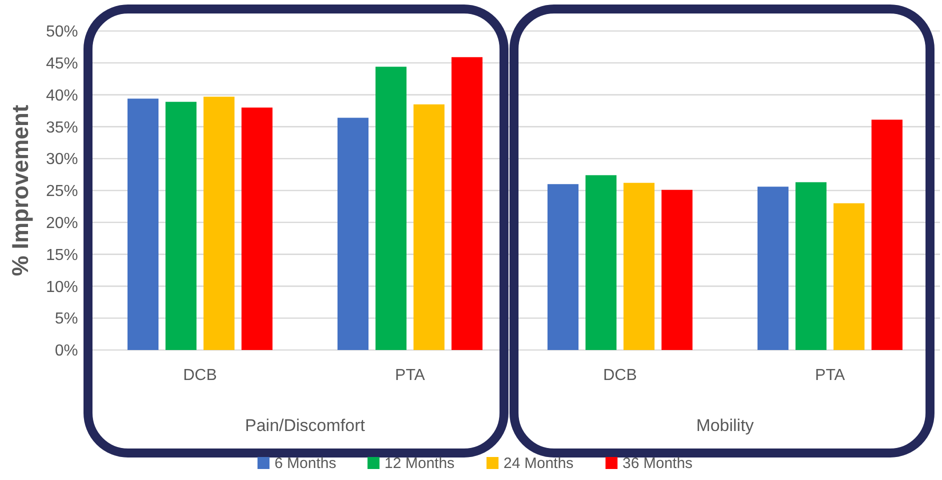 This screenshot has height=480, width=942. Describe the element at coordinates (62, 64) in the screenshot. I see `y-tick-label: 45%` at that location.